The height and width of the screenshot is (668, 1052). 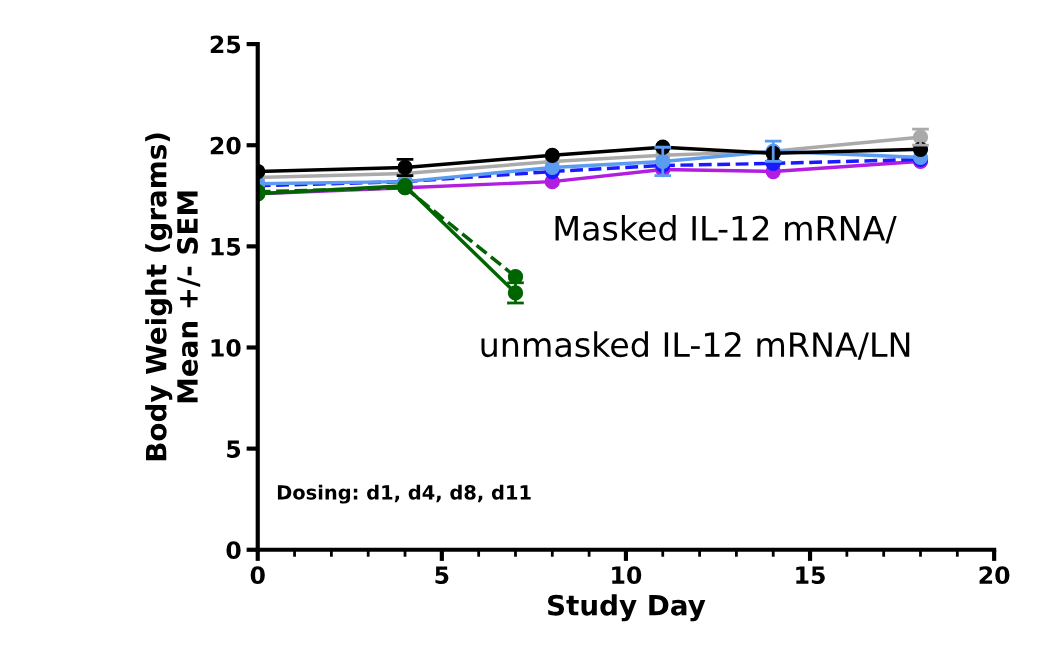 I want to click on annotation: Dosing: d1, d4, d8, d11, so click(x=404, y=494).